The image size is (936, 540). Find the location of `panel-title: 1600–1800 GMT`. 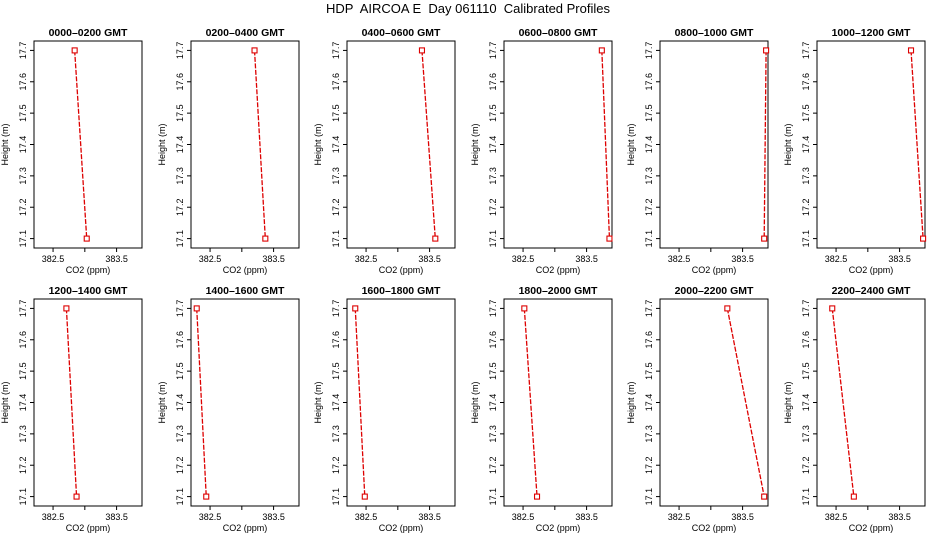

panel-title: 1600–1800 GMT is located at coordinates (401, 291).